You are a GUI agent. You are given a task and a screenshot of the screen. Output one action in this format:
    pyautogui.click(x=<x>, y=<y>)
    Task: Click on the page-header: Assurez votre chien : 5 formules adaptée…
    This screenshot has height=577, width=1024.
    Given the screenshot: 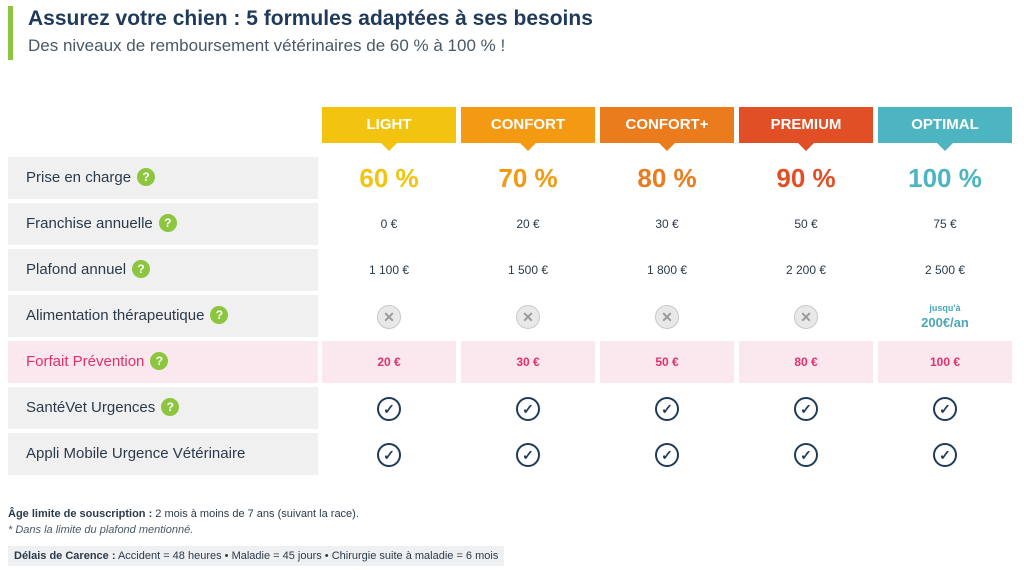 What is the action you would take?
    pyautogui.click(x=300, y=33)
    